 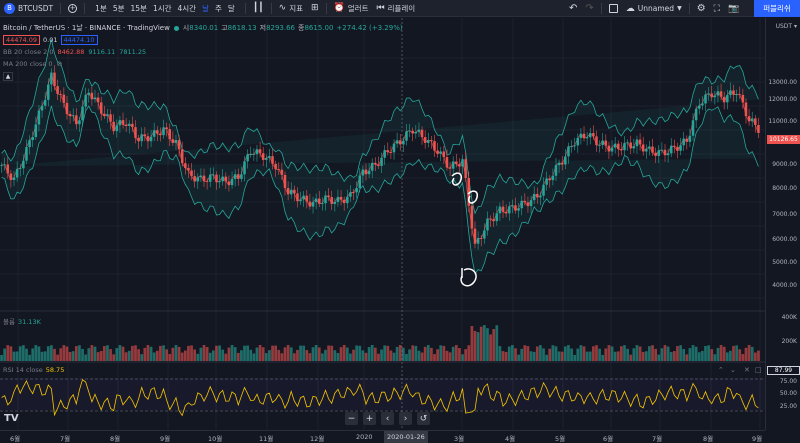 I want to click on publish-button: 퍼블리쉬, so click(x=777, y=8).